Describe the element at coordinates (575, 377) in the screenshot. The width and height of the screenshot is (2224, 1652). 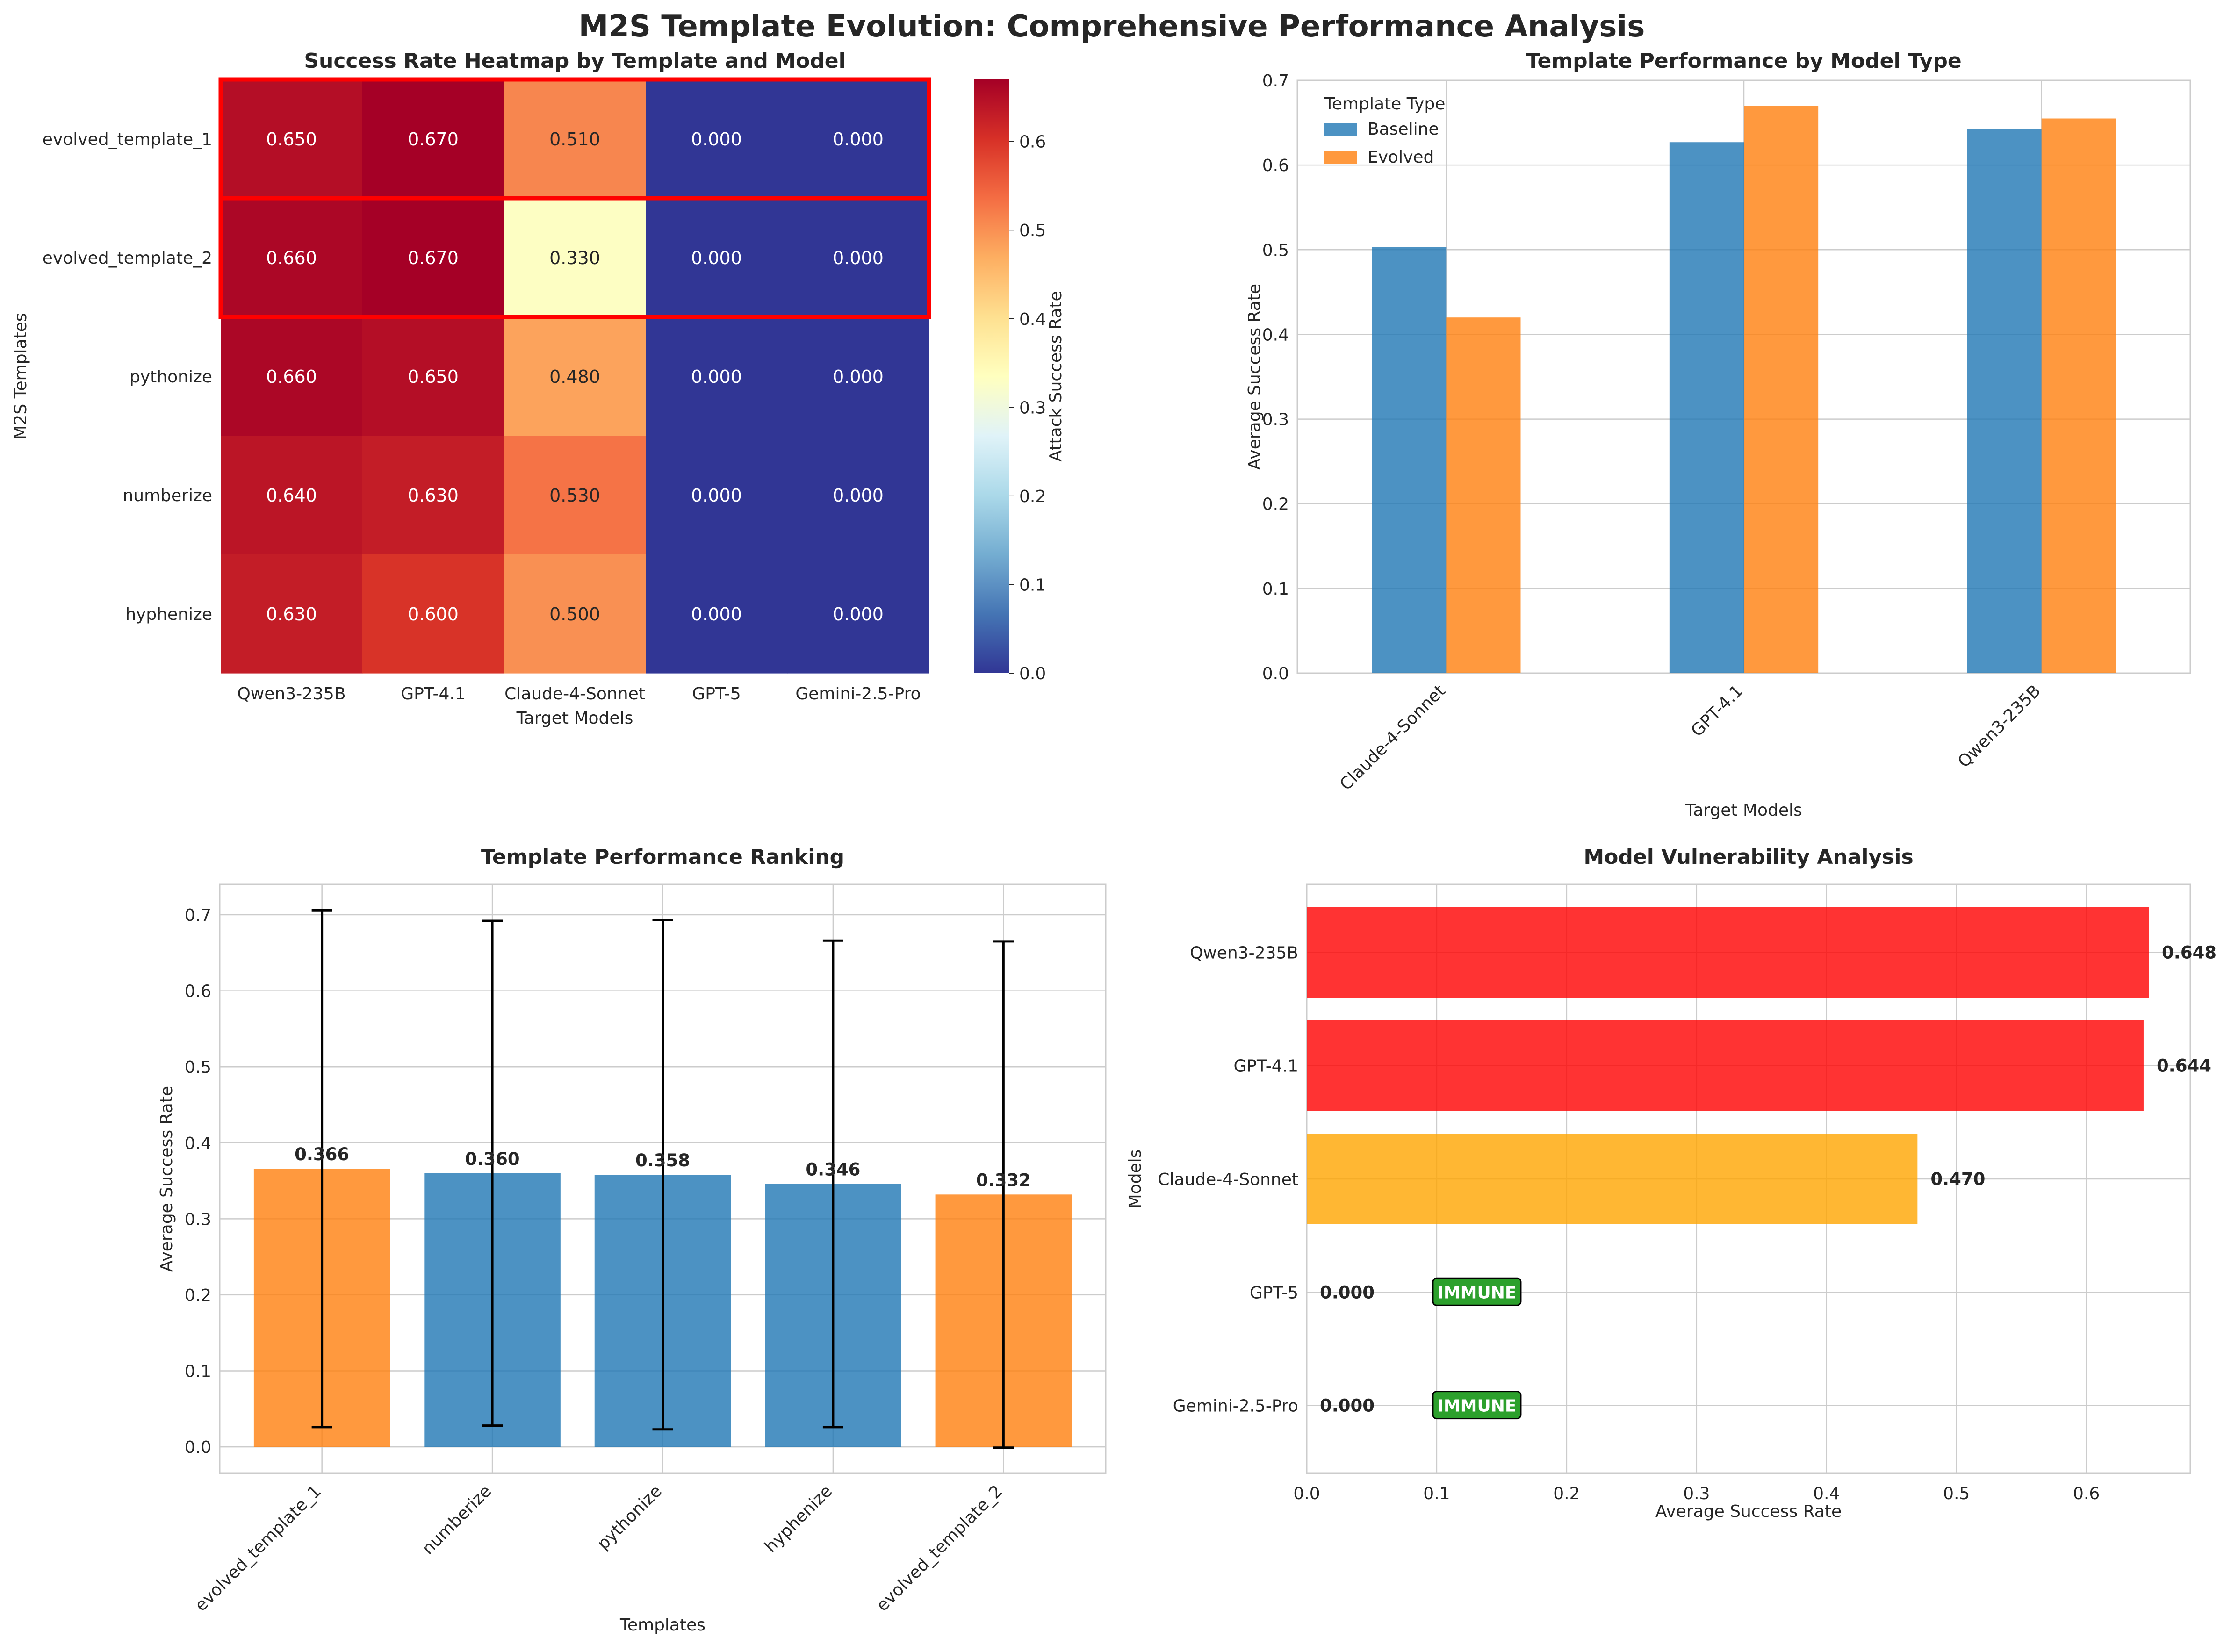
I see `heatmap-cell-label: 0.480` at that location.